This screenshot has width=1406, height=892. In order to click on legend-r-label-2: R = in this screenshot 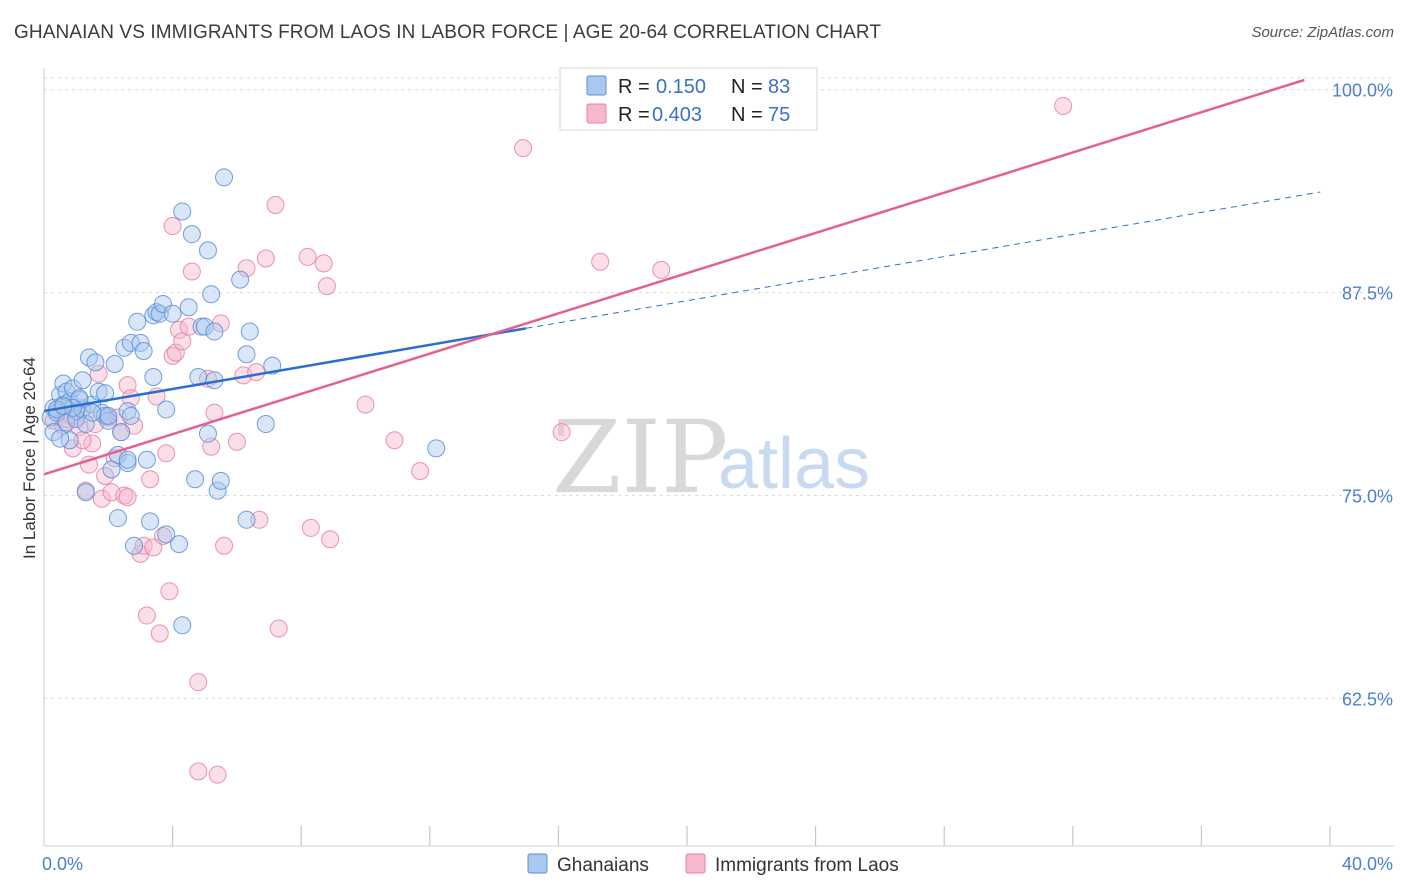, I will do `click(634, 115)`.